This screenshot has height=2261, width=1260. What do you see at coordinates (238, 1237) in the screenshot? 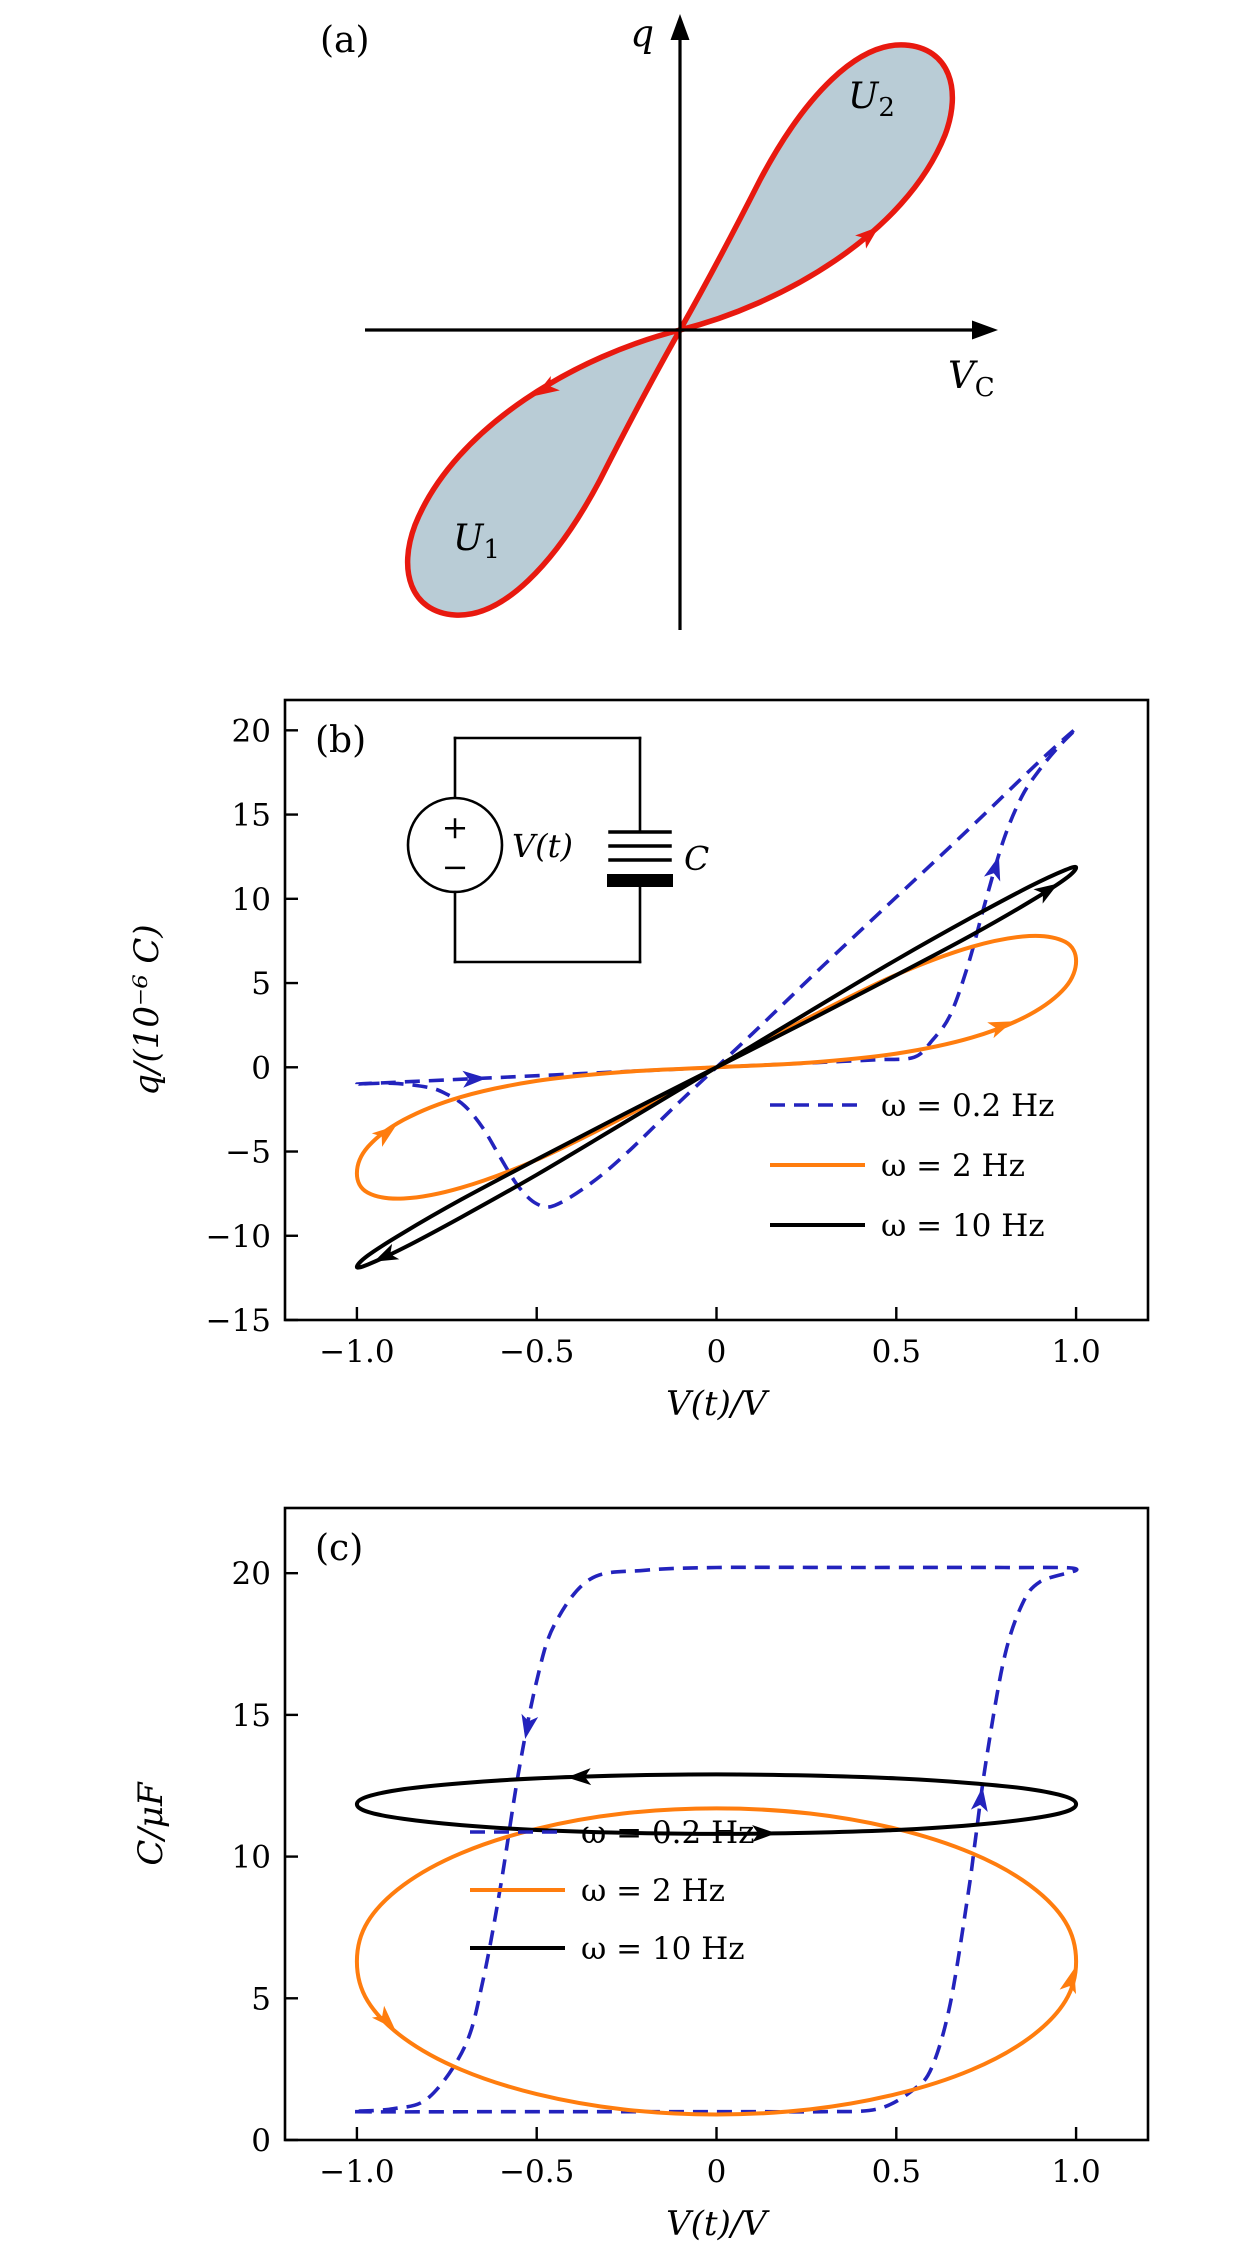
I see `y-tick-label: −10` at bounding box center [238, 1237].